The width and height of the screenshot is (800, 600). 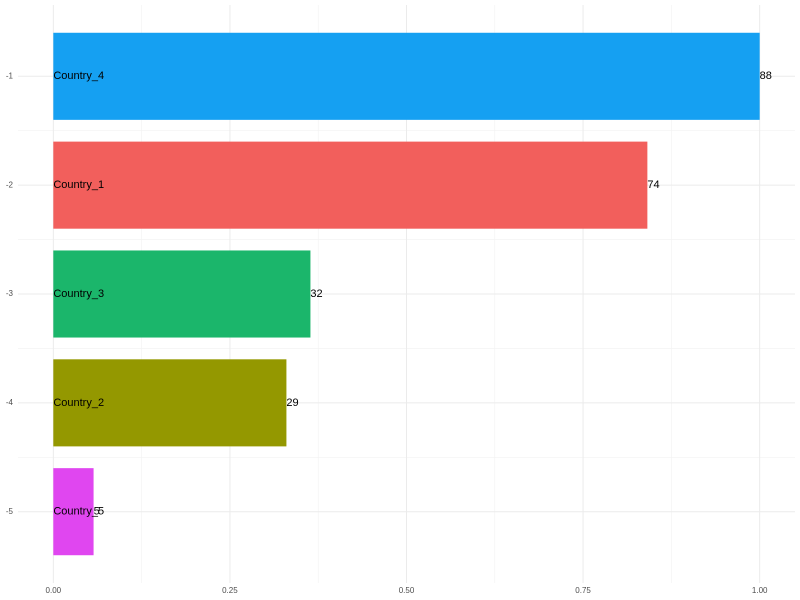 I want to click on bar-category-label: Country_5, so click(x=78, y=512).